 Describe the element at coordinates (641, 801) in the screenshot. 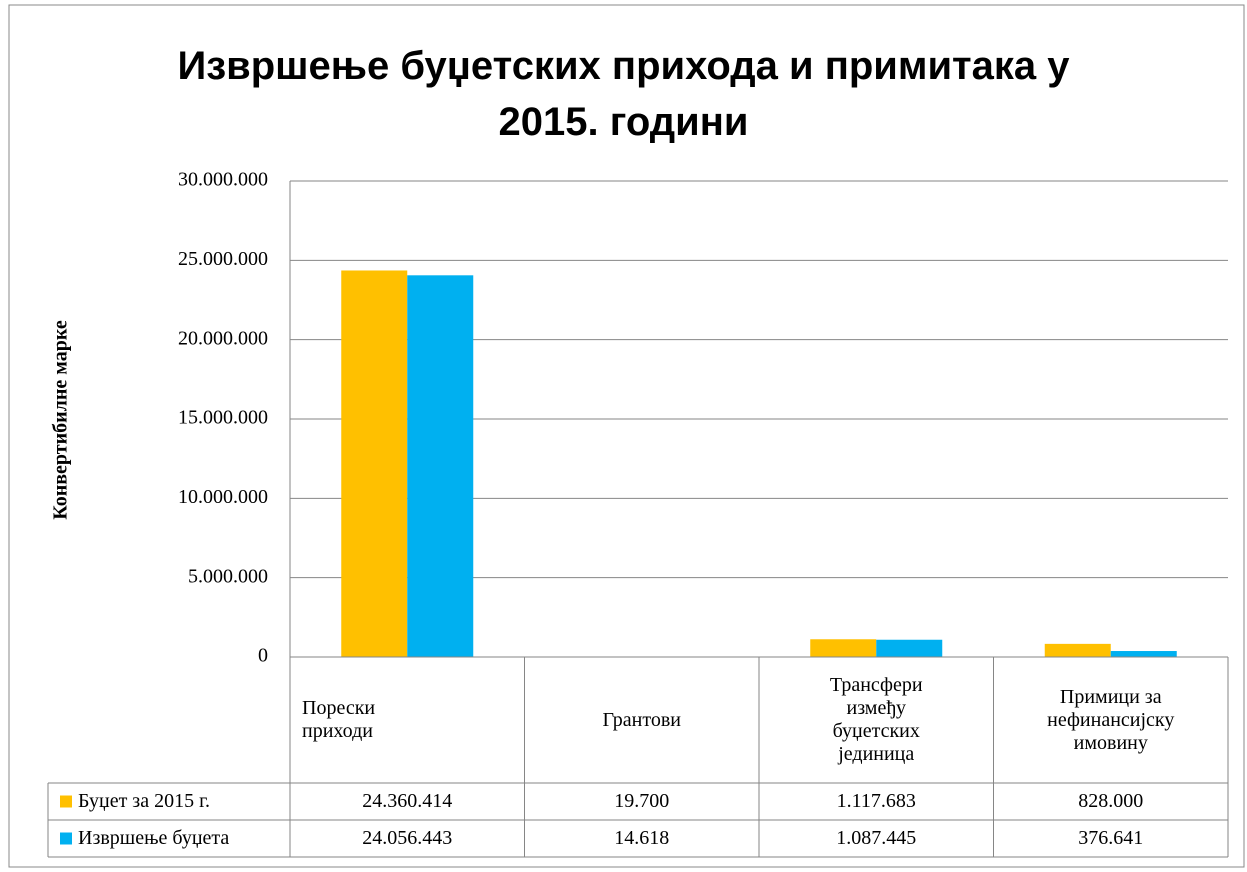

I see `table-value: 19.700` at that location.